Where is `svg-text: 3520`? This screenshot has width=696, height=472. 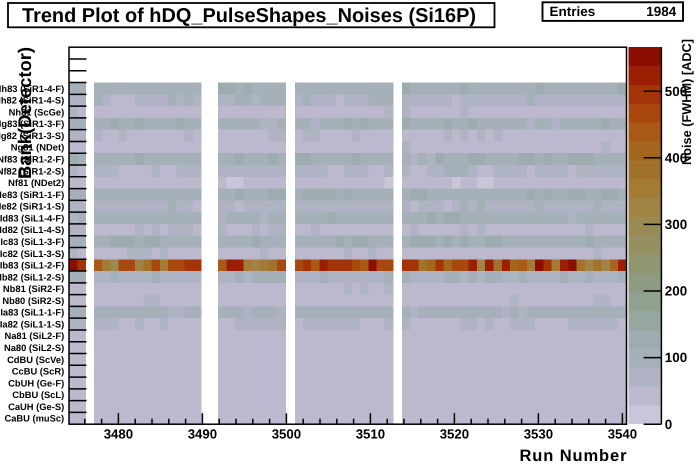
svg-text: 3520 is located at coordinates (454, 433).